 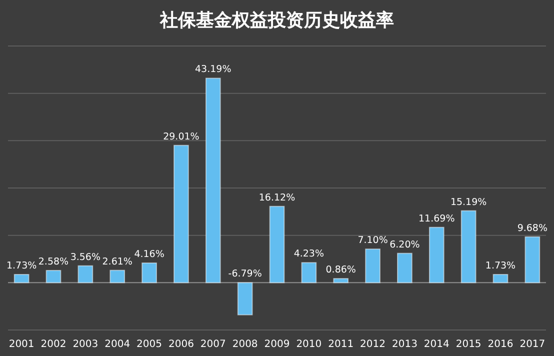 What do you see at coordinates (21, 344) in the screenshot?
I see `x-tick-label: 2001` at bounding box center [21, 344].